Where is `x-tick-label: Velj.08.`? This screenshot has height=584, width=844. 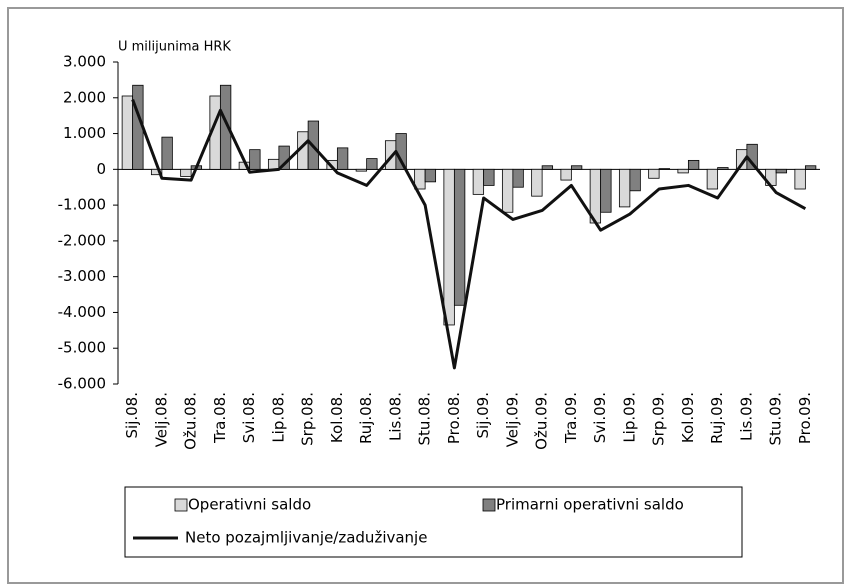
x-tick-label: Velj.08. is located at coordinates (161, 419).